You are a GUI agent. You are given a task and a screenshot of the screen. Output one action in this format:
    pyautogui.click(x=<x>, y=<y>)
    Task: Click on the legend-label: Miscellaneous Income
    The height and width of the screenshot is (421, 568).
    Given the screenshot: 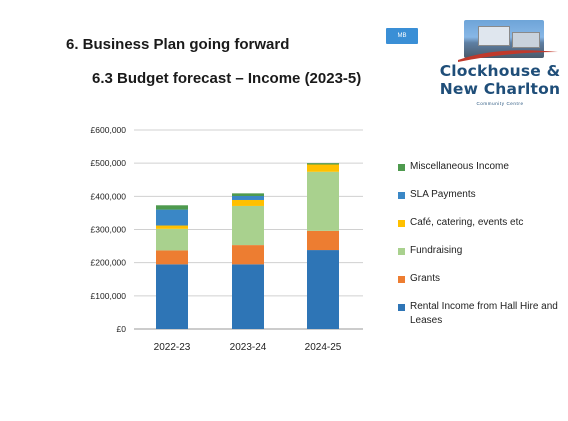 What is the action you would take?
    pyautogui.click(x=459, y=166)
    